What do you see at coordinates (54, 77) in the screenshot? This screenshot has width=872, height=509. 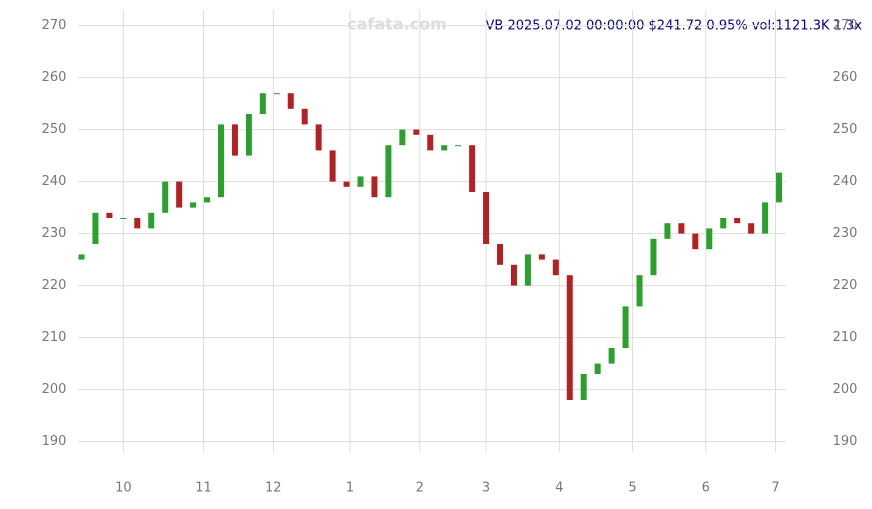 I see `y-tick-label-left: 260` at bounding box center [54, 77].